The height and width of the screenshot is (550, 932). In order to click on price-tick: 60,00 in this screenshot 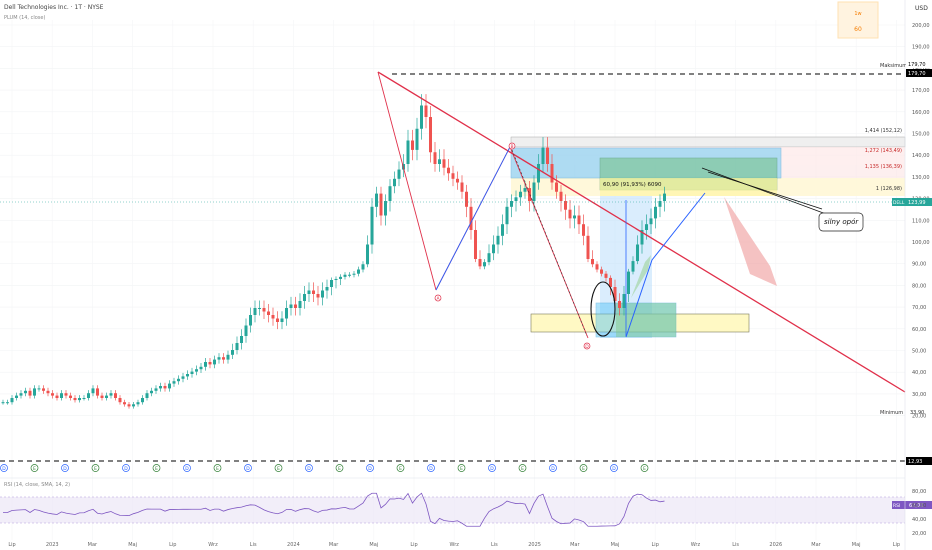, I will do `click(919, 330)`.